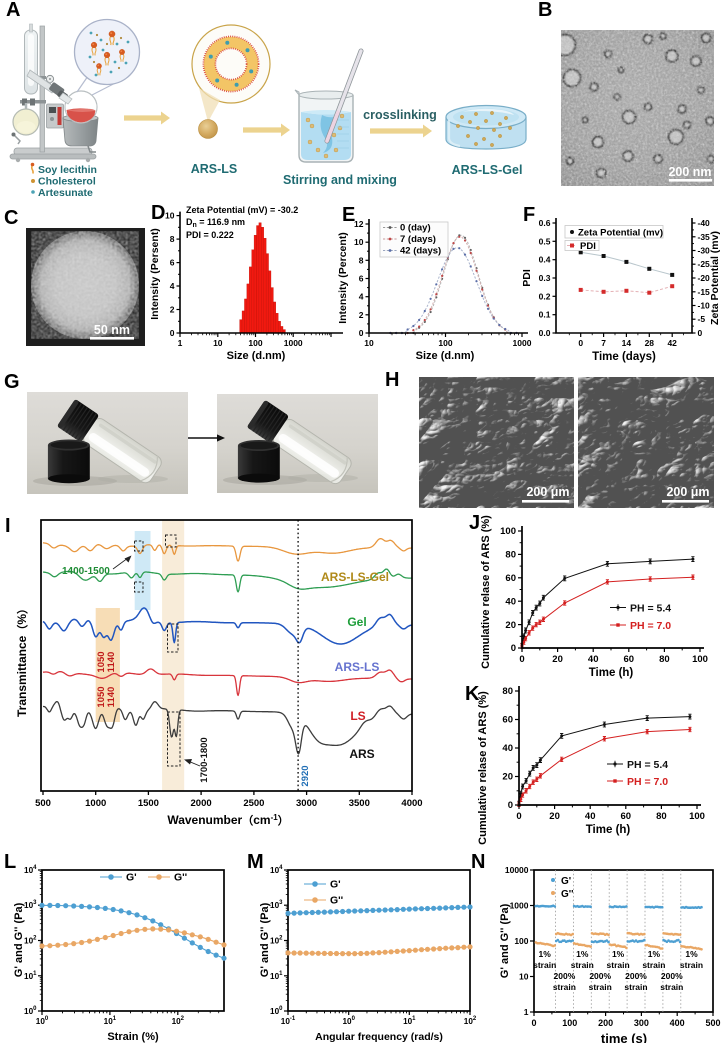  I want to click on svg-text: Gel, so click(356, 622).